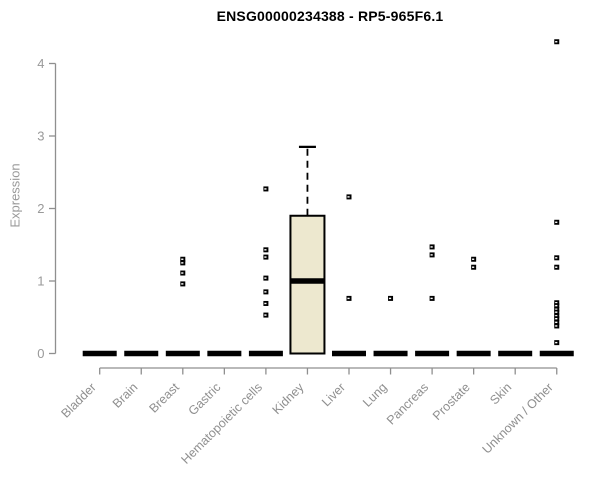 This screenshot has width=600, height=500. What do you see at coordinates (221, 423) in the screenshot?
I see `x-category-label: Hematopoietic cells` at bounding box center [221, 423].